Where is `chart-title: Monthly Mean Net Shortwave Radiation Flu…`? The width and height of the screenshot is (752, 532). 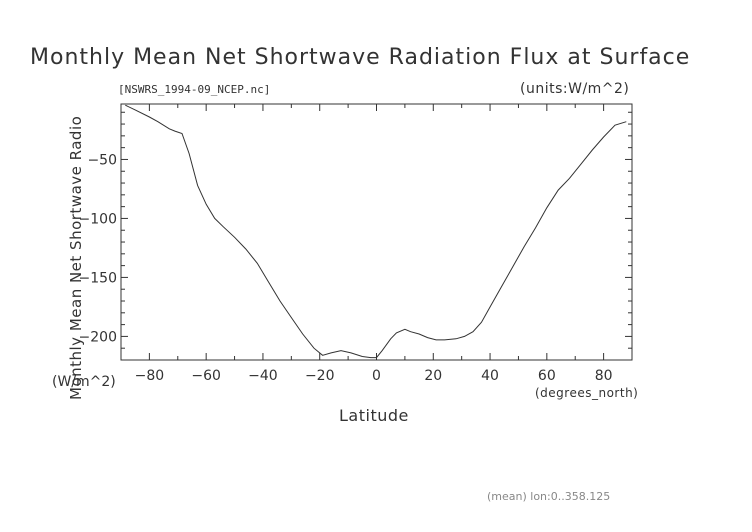
chart-title: Monthly Mean Net Shortwave Radiation Flu… is located at coordinates (360, 57).